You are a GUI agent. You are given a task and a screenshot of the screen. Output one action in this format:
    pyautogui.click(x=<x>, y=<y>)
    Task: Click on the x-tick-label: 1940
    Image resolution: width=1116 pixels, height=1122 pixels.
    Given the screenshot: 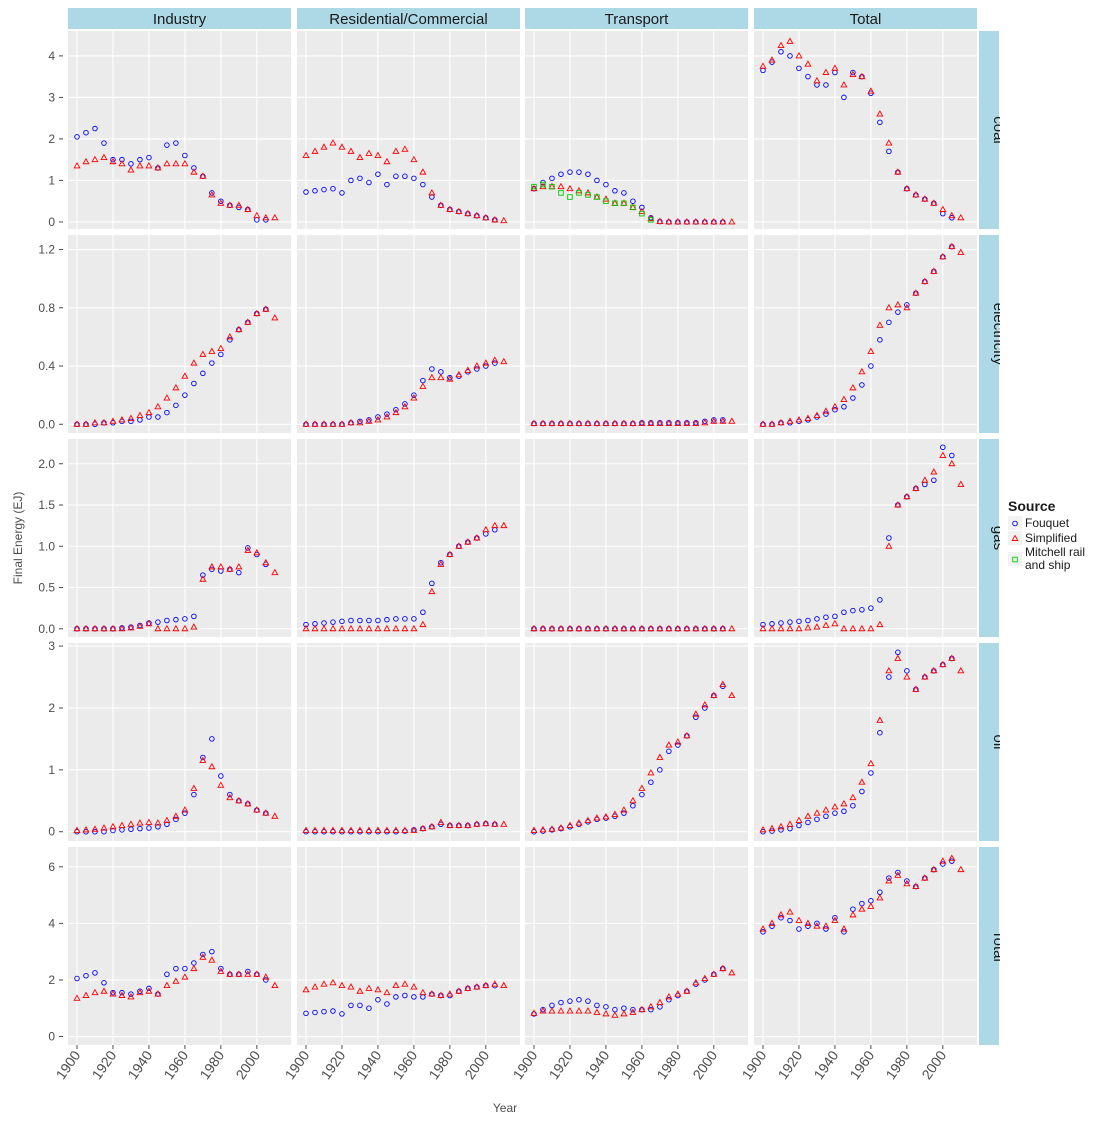 What is the action you would take?
    pyautogui.click(x=825, y=1064)
    